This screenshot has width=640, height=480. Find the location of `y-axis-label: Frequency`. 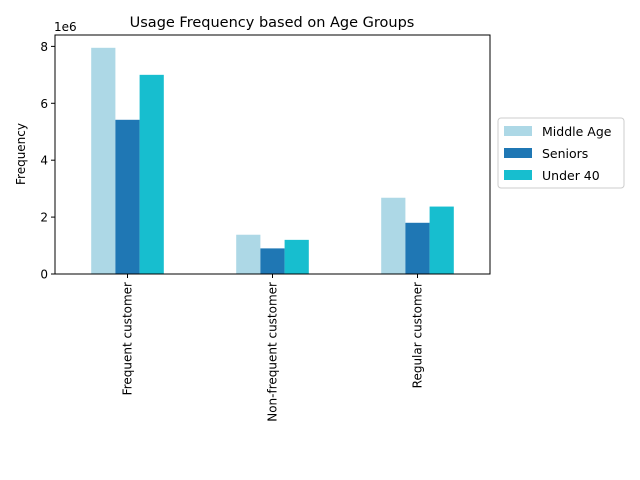

y-axis-label: Frequency is located at coordinates (21, 154).